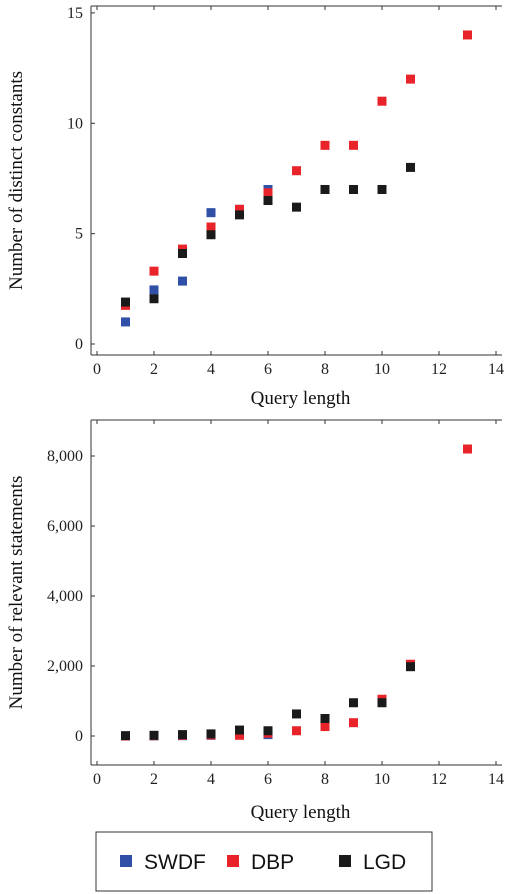 The image size is (506, 894). I want to click on y-tick-label: 4,000, so click(65, 596).